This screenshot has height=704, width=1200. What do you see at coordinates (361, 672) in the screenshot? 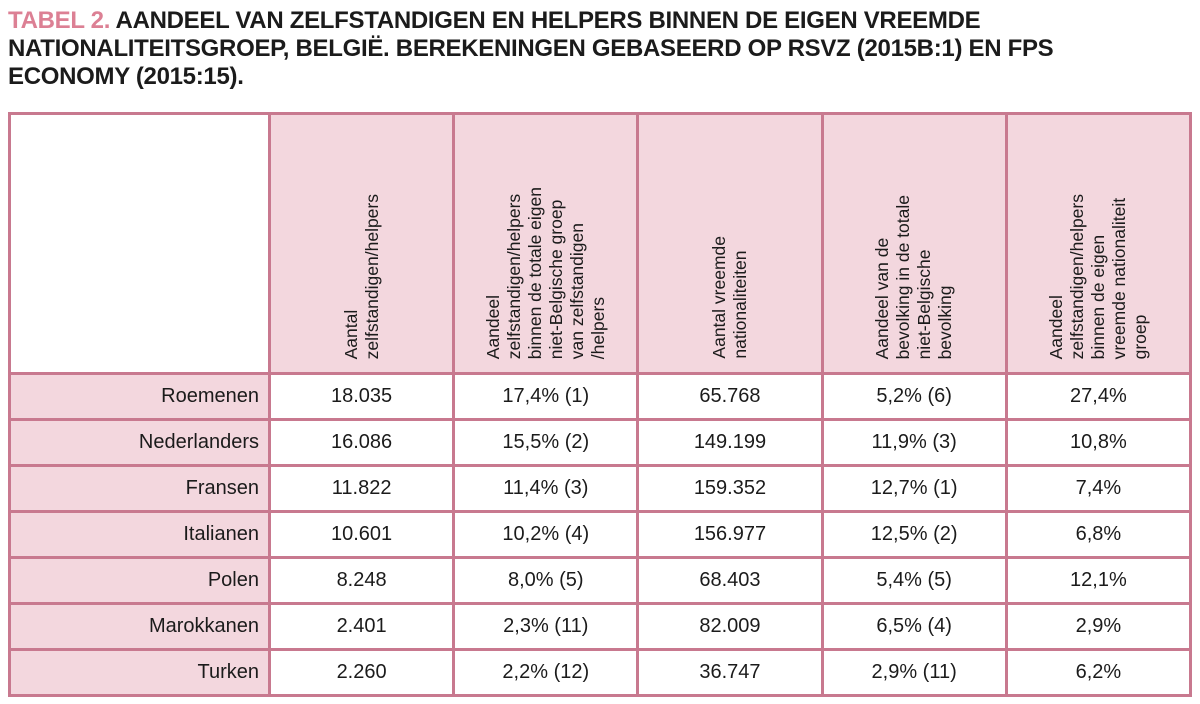
I see `data-cell: 2.260` at bounding box center [361, 672].